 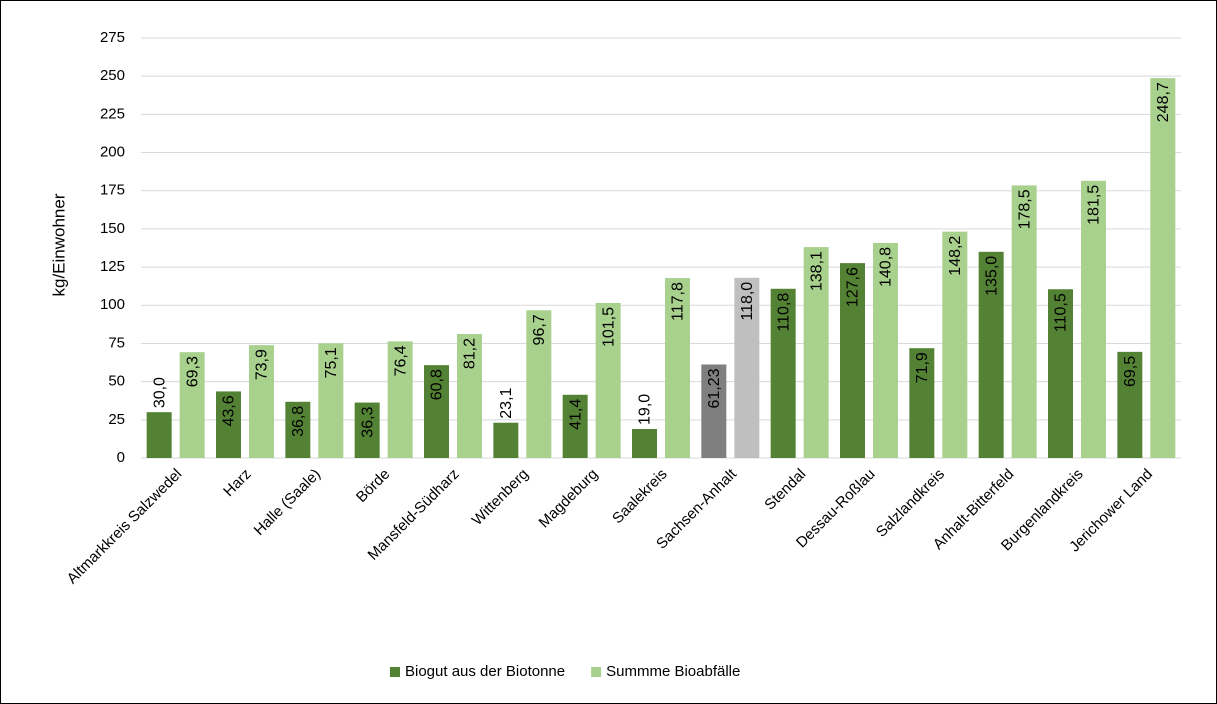 What do you see at coordinates (112, 228) in the screenshot?
I see `y-tick-label: 150` at bounding box center [112, 228].